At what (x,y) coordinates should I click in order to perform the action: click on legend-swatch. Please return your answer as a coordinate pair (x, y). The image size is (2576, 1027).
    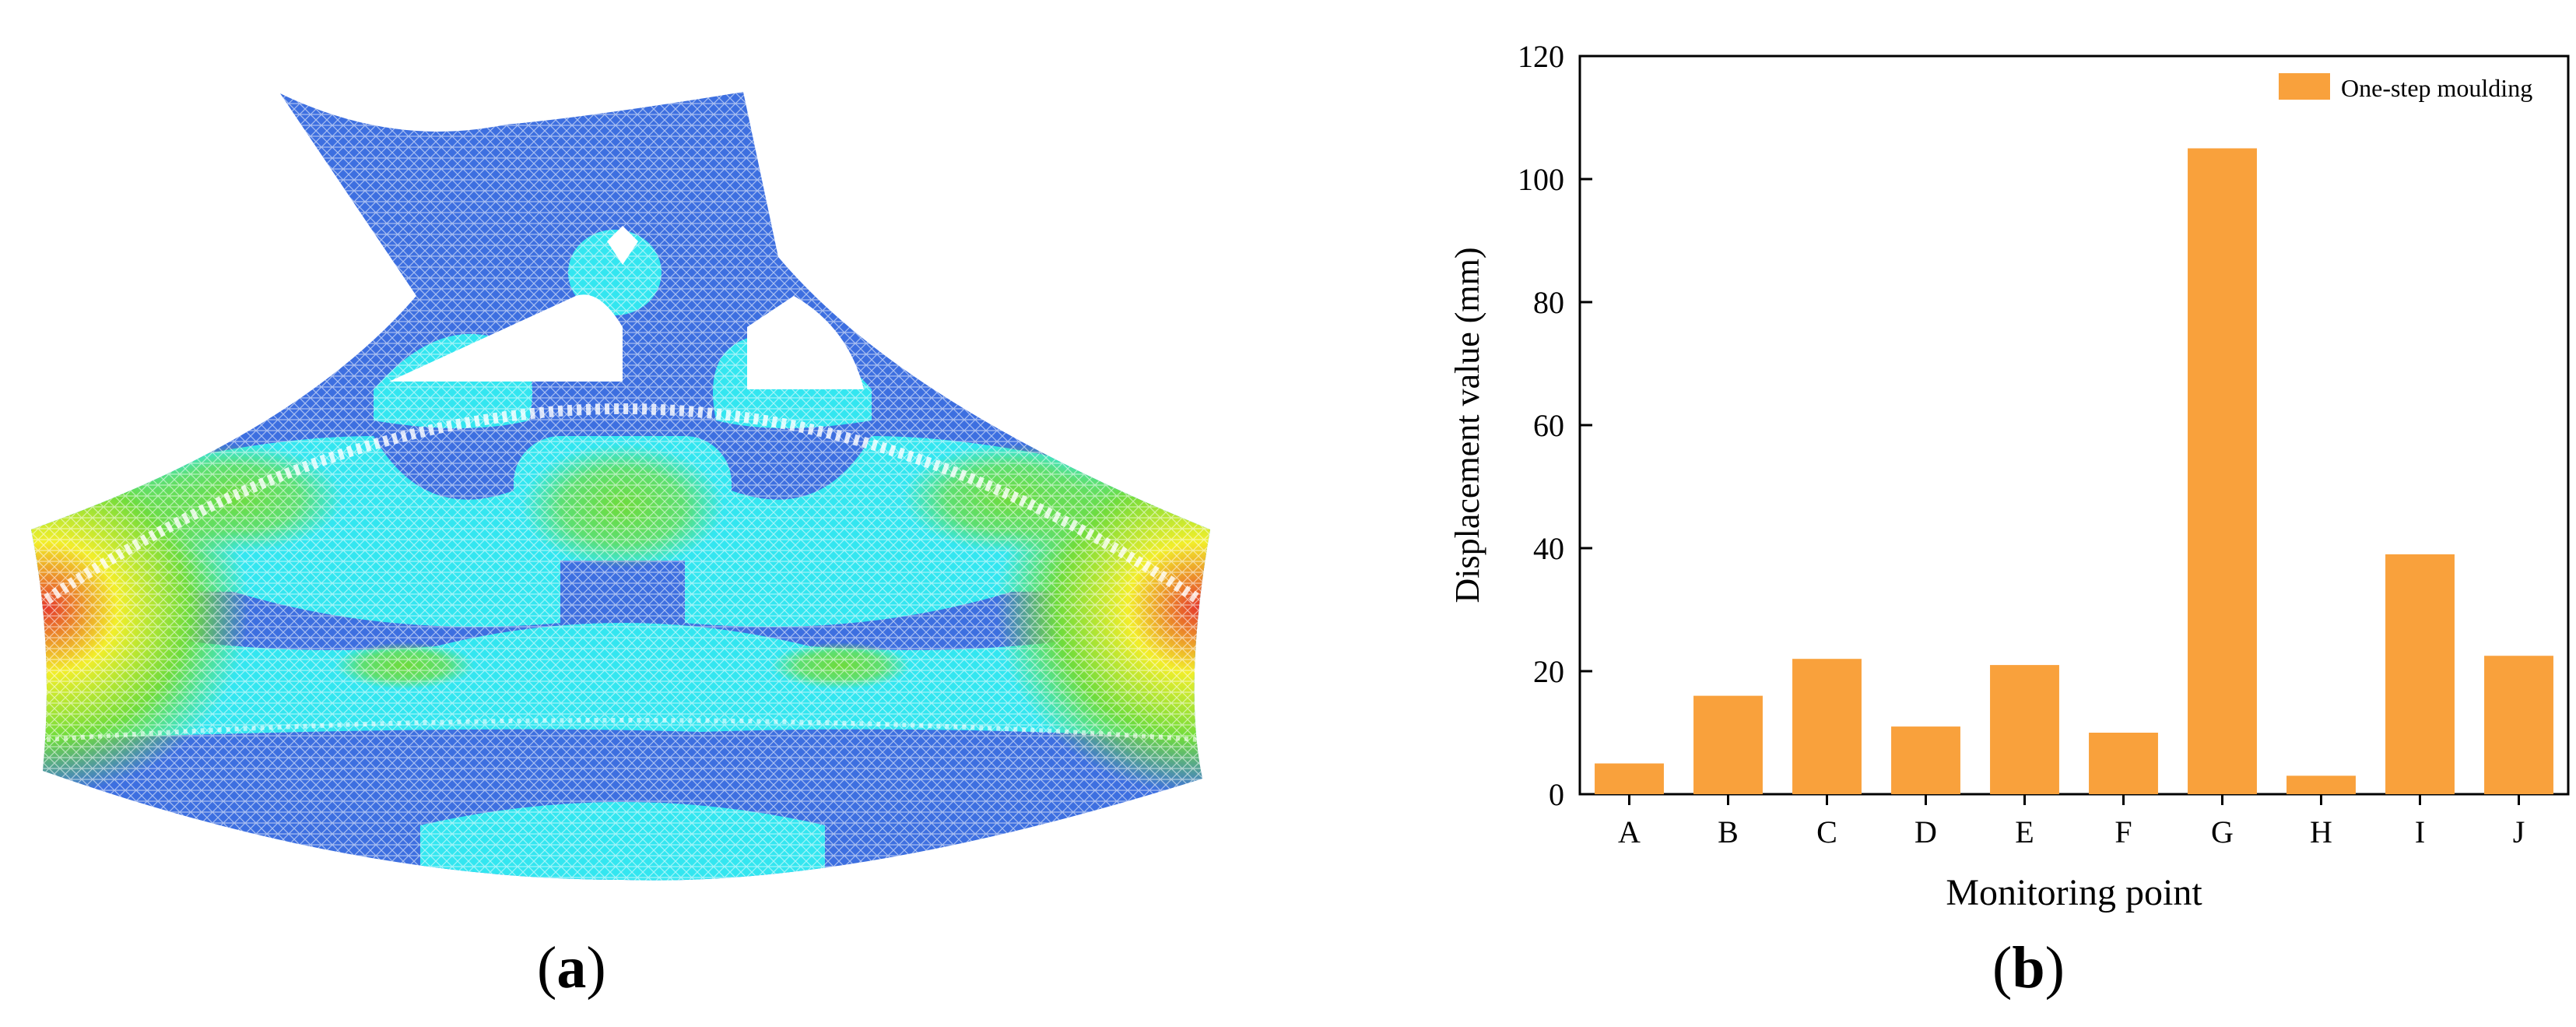
    Looking at the image, I should click on (2305, 87).